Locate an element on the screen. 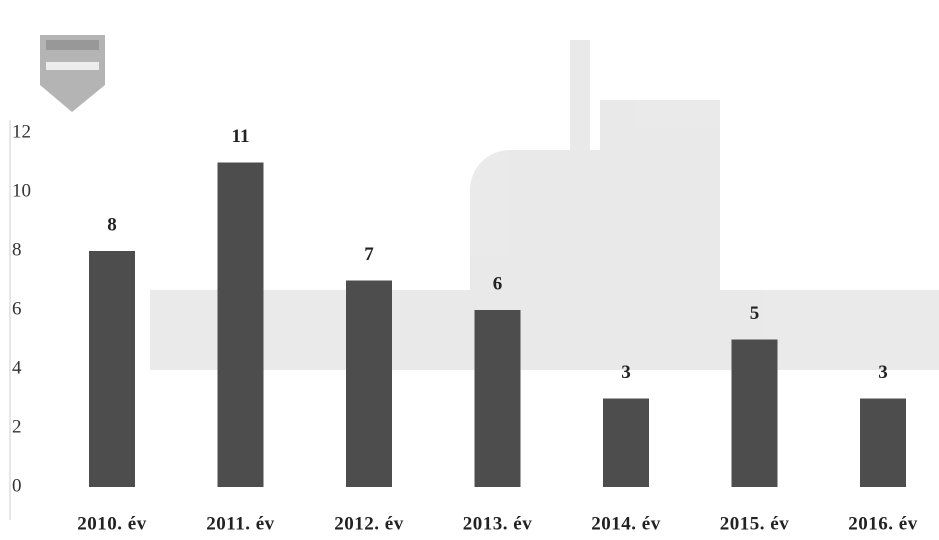  x-tick-label: 2016. év is located at coordinates (882, 523).